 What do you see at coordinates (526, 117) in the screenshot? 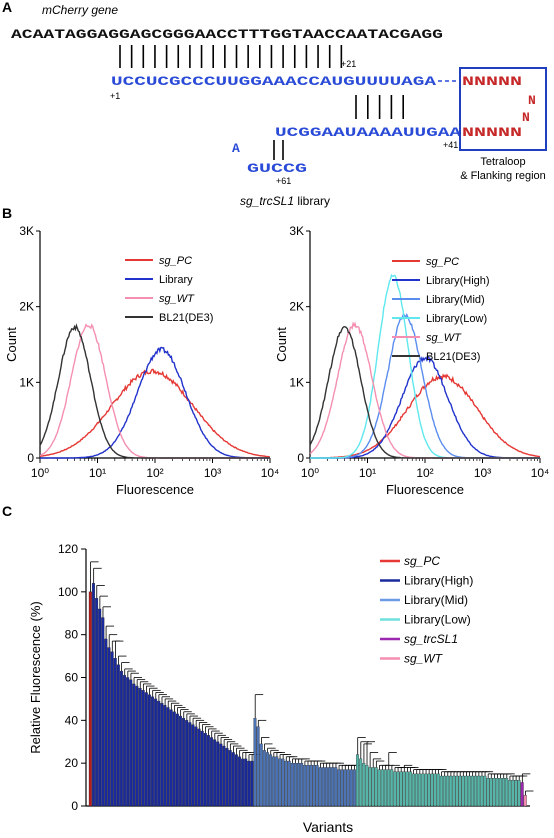
I see `n-vertical-2: N` at bounding box center [526, 117].